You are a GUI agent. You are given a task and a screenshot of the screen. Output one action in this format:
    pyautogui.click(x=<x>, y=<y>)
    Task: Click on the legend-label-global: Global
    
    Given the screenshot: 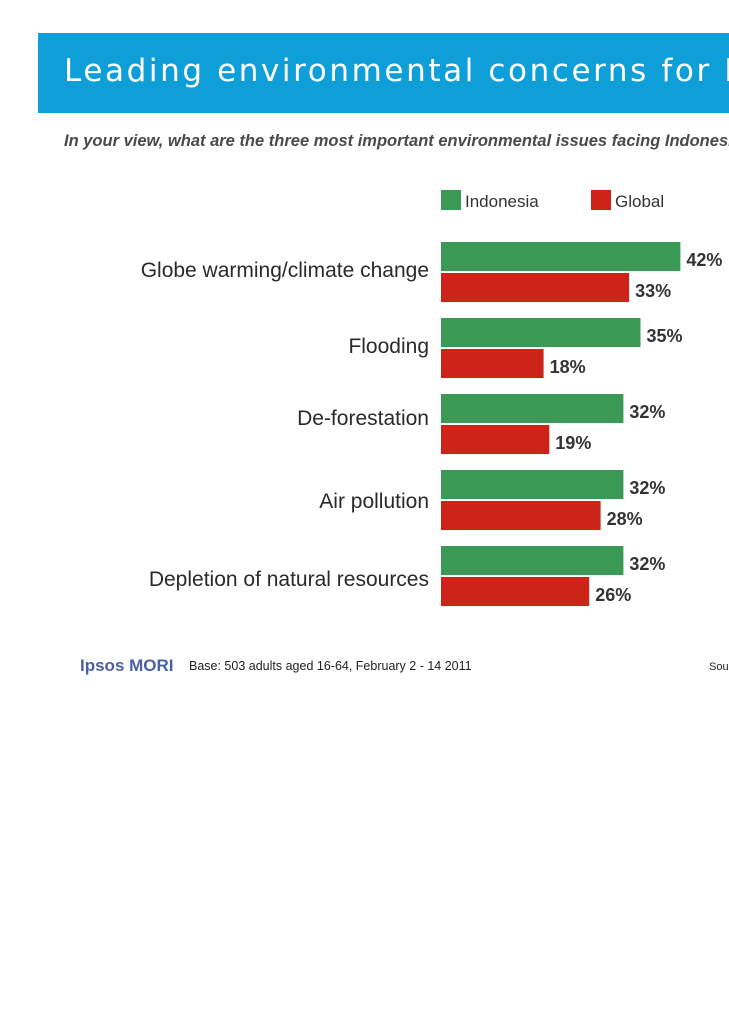 What is the action you would take?
    pyautogui.click(x=639, y=201)
    